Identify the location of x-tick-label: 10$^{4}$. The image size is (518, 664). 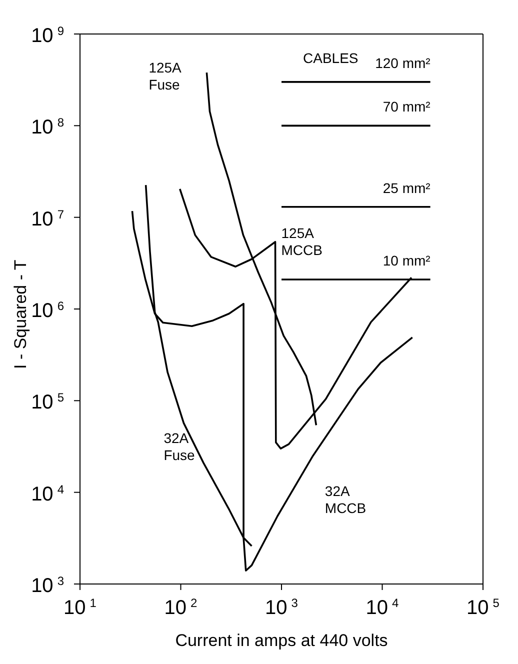
(383, 607).